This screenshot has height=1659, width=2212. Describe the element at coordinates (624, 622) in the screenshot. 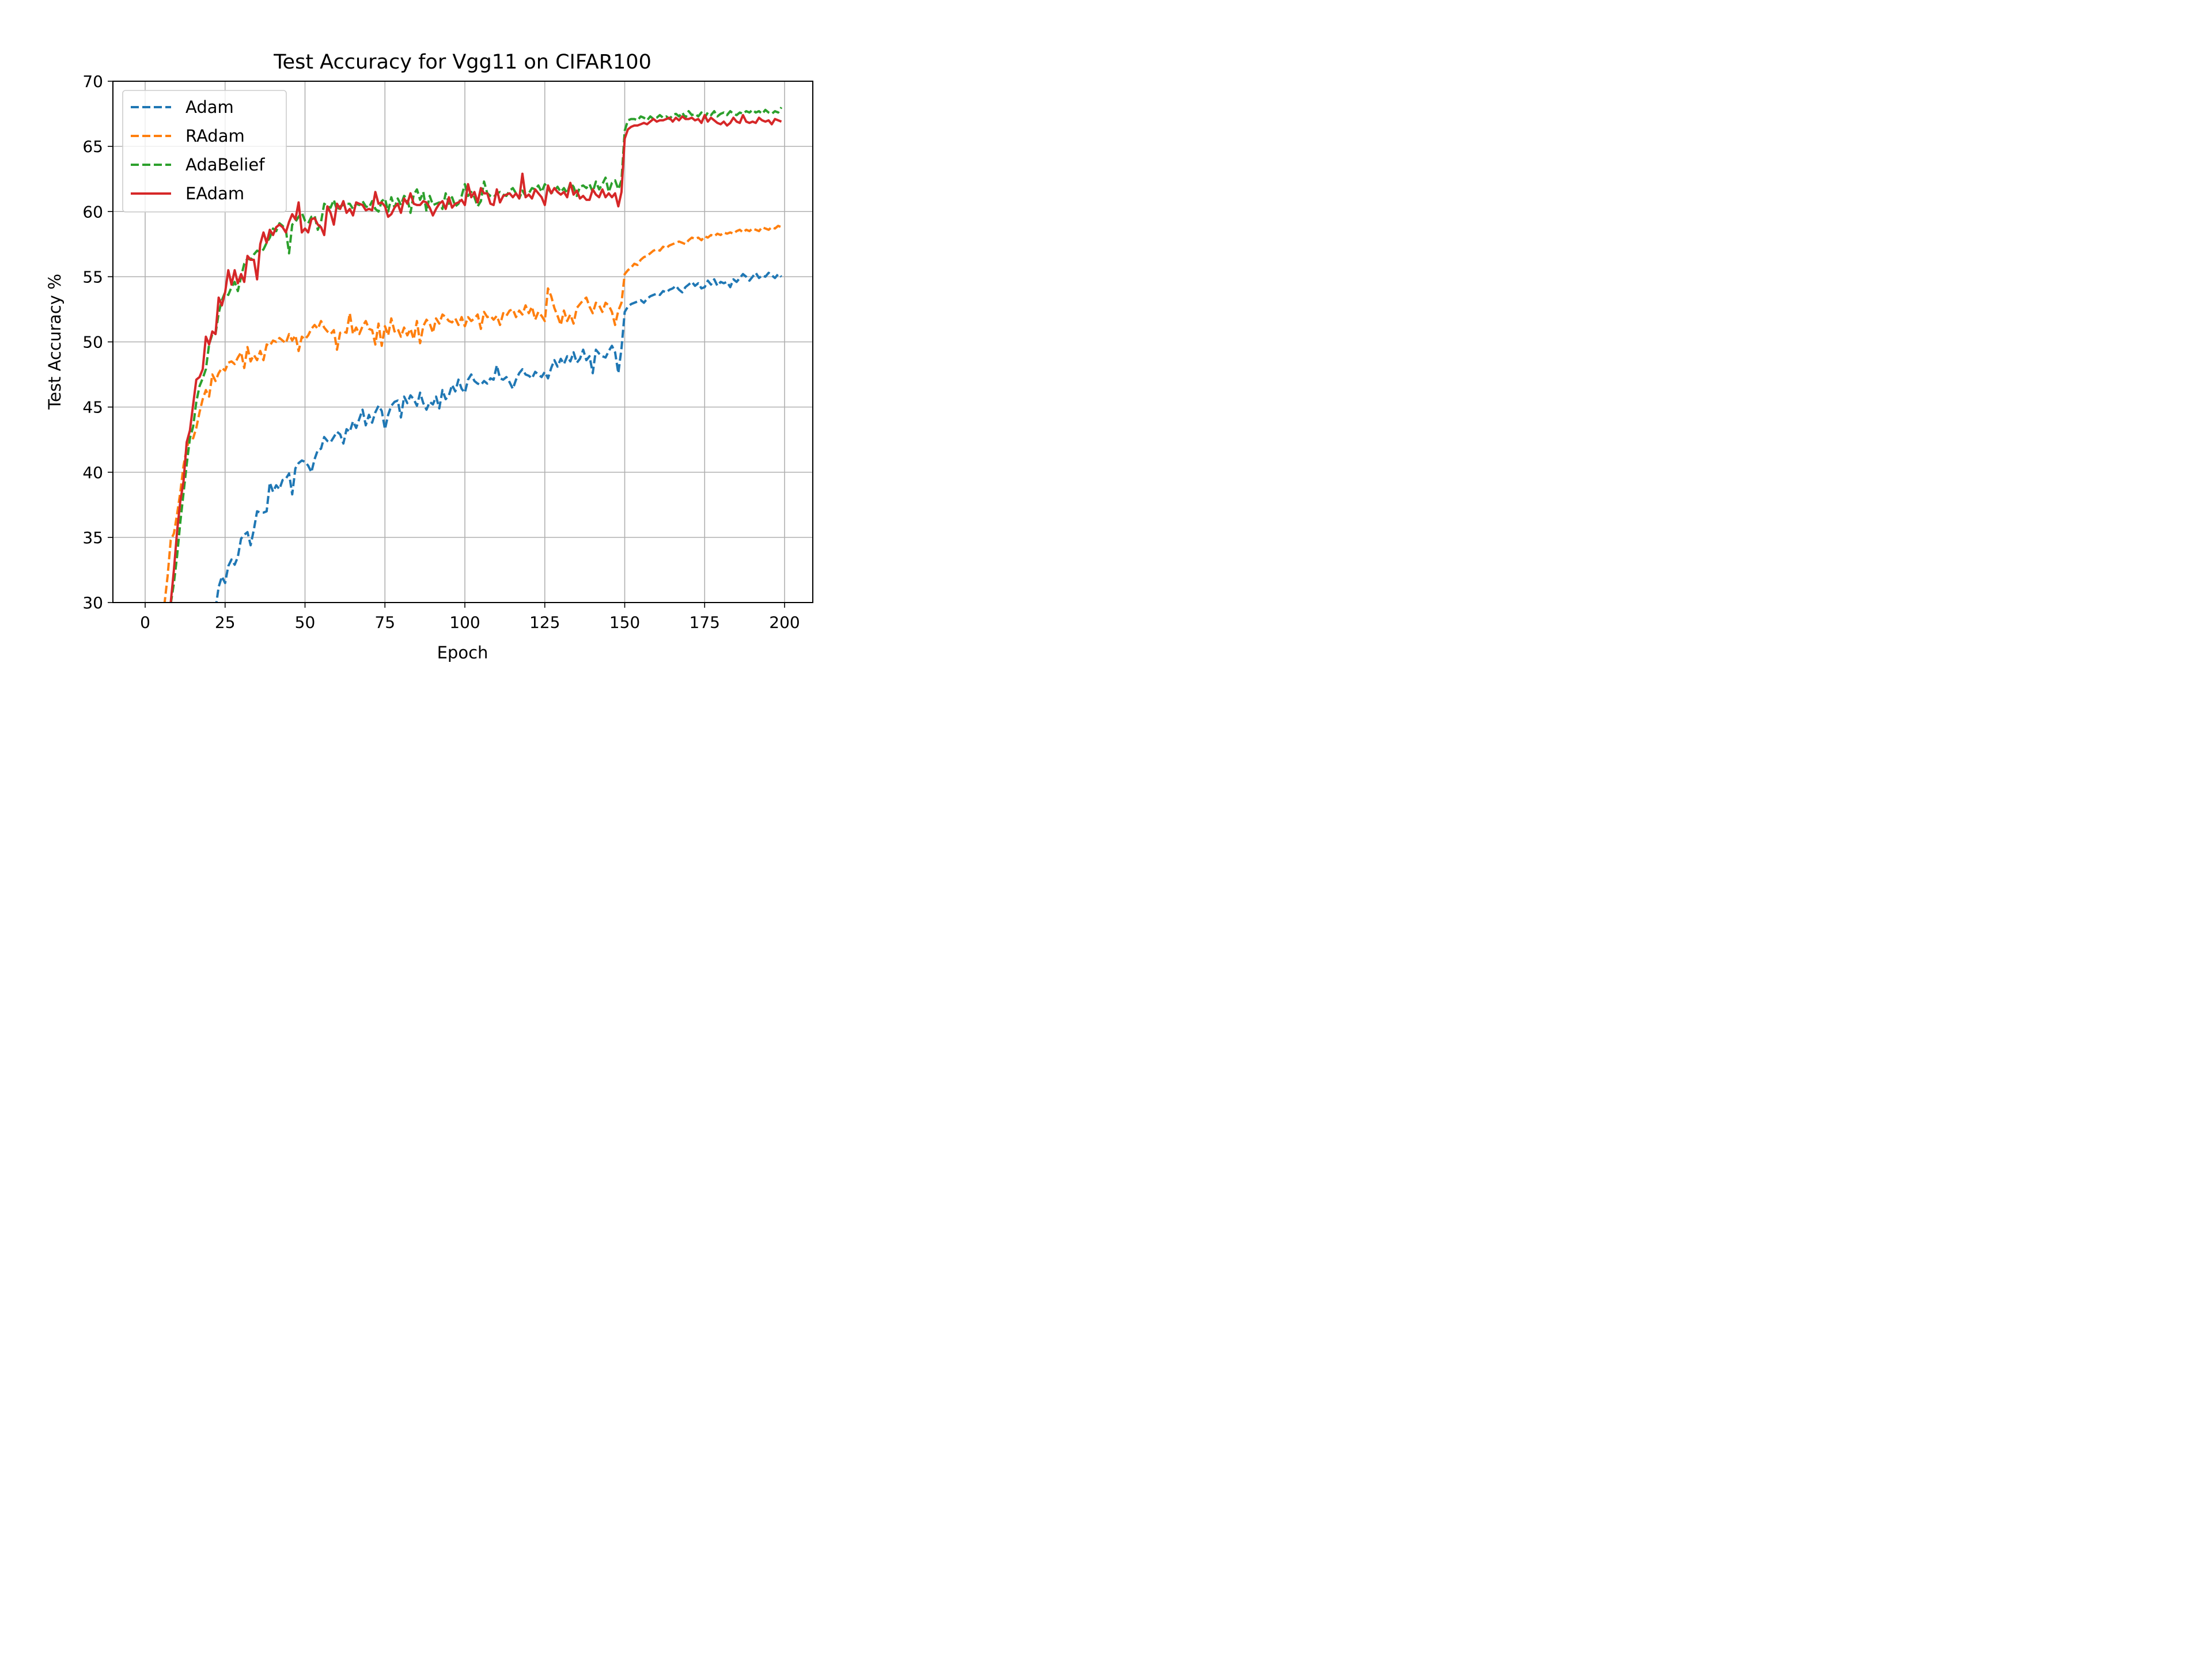

I see `x-tick-label: 150` at that location.